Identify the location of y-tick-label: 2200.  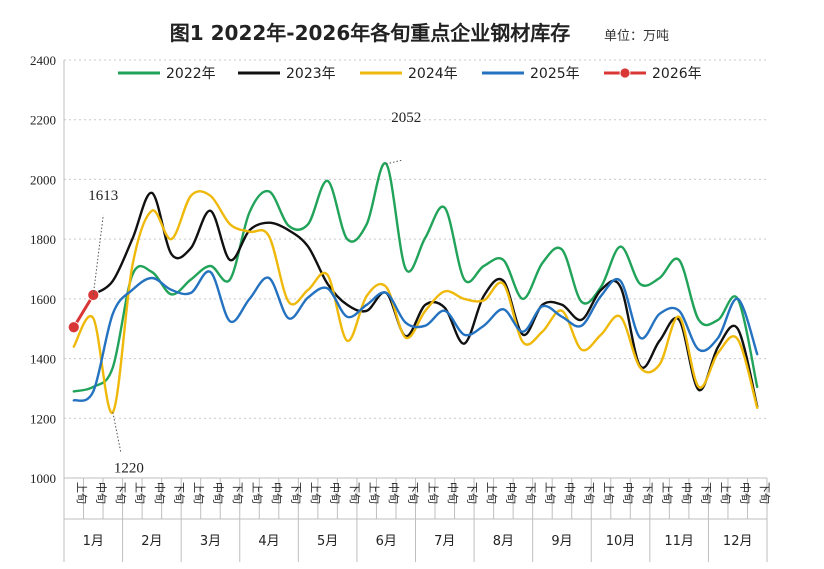
(43, 120).